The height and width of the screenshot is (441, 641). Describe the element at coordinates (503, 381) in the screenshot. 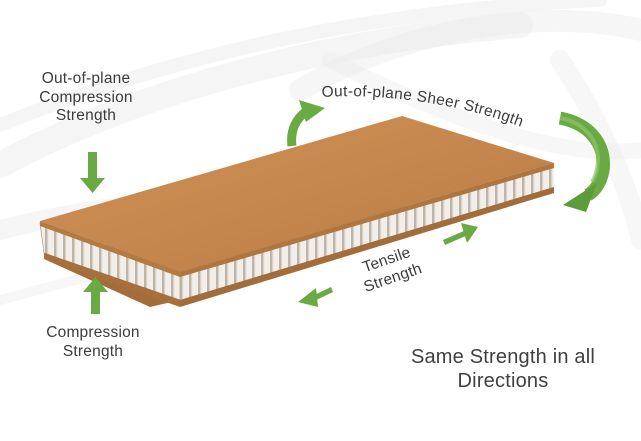

I see `caption-line: Directions` at that location.